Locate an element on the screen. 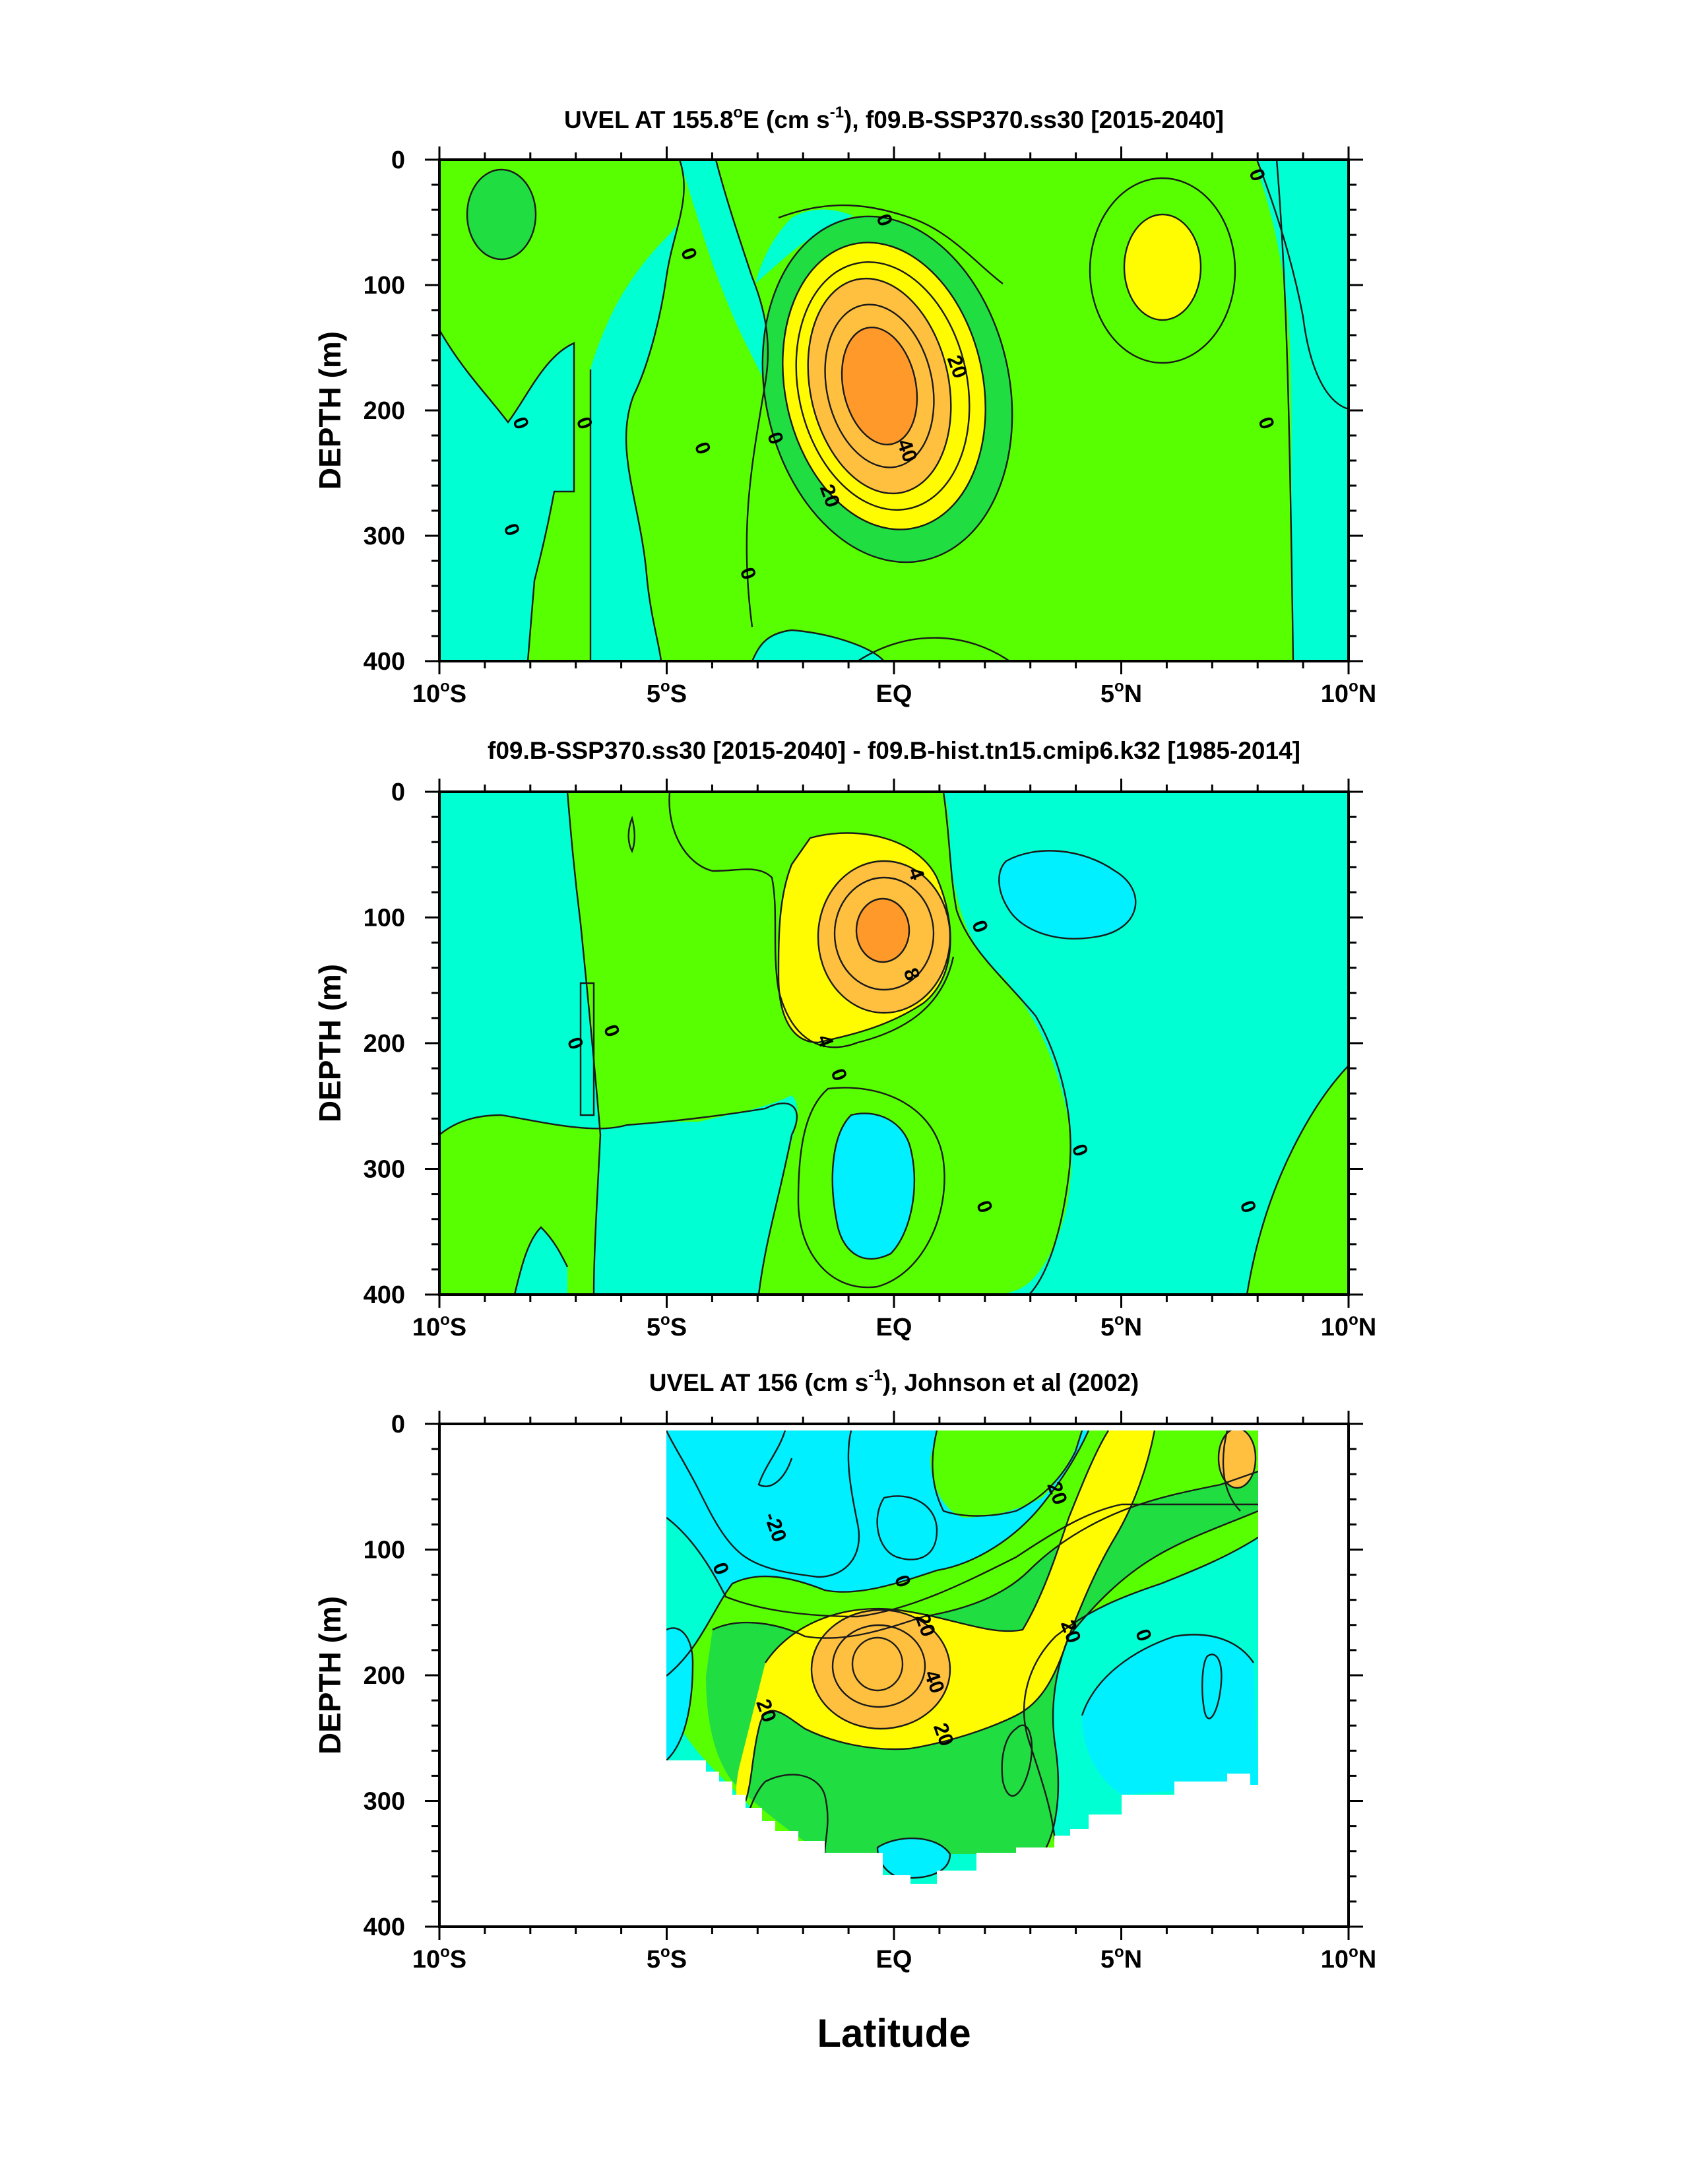 This screenshot has height=2184, width=1689. panel-1-north-jet-core is located at coordinates (1162, 267).